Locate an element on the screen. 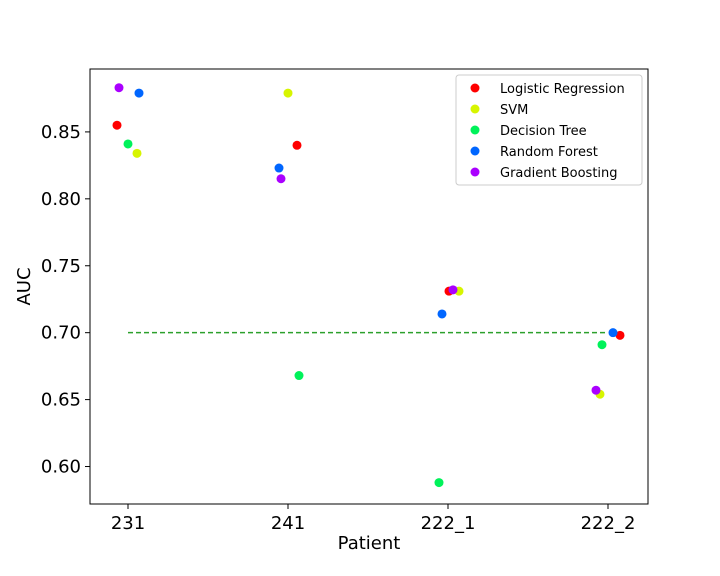 Image resolution: width=720 pixels, height=576 pixels. legend-label: Random Forest is located at coordinates (549, 152).